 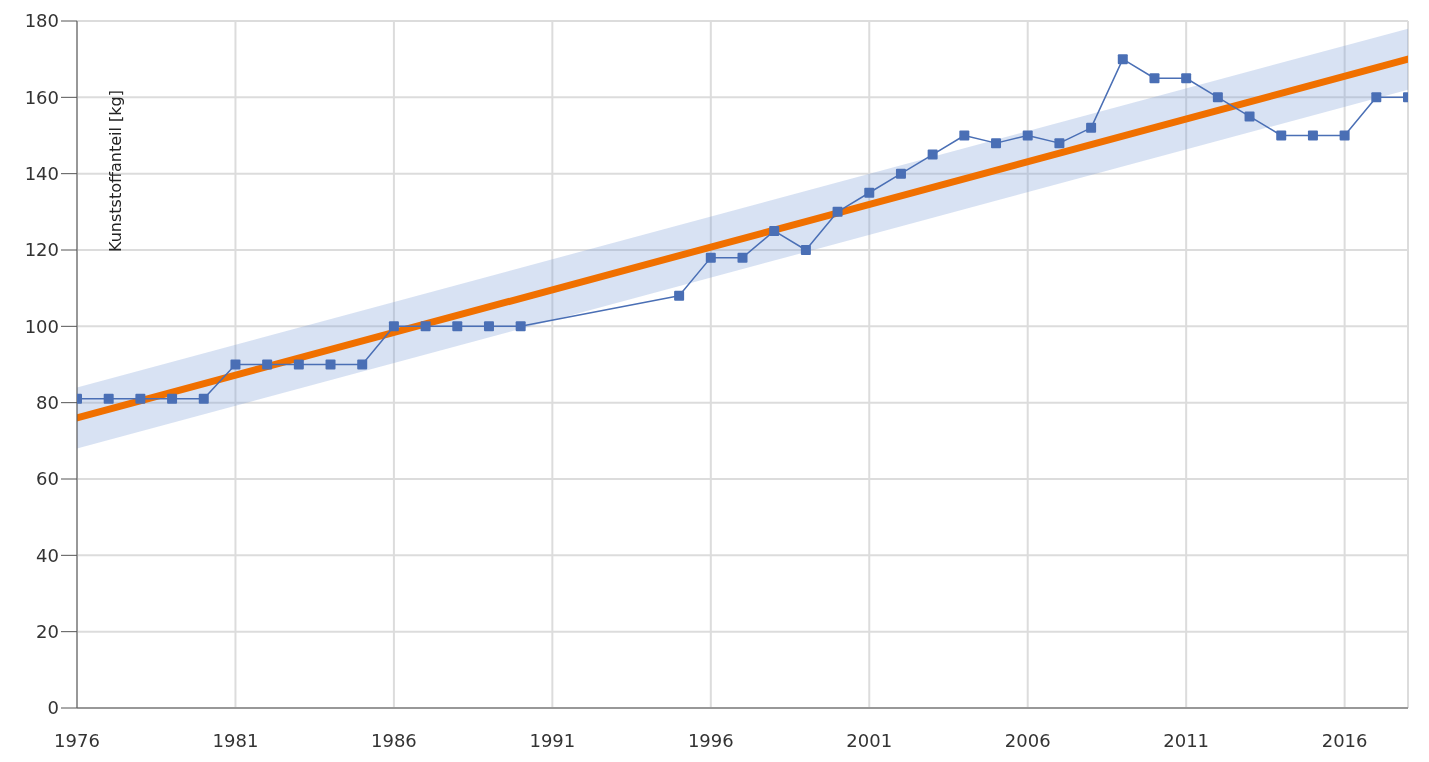 I want to click on y-tick-label: 80, so click(x=47, y=403).